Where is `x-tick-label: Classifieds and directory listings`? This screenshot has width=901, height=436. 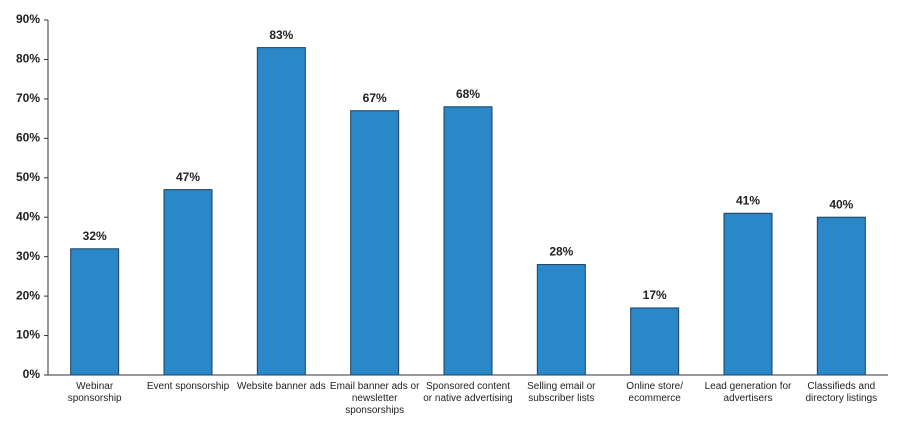
x-tick-label: Classifieds and directory listings is located at coordinates (841, 392).